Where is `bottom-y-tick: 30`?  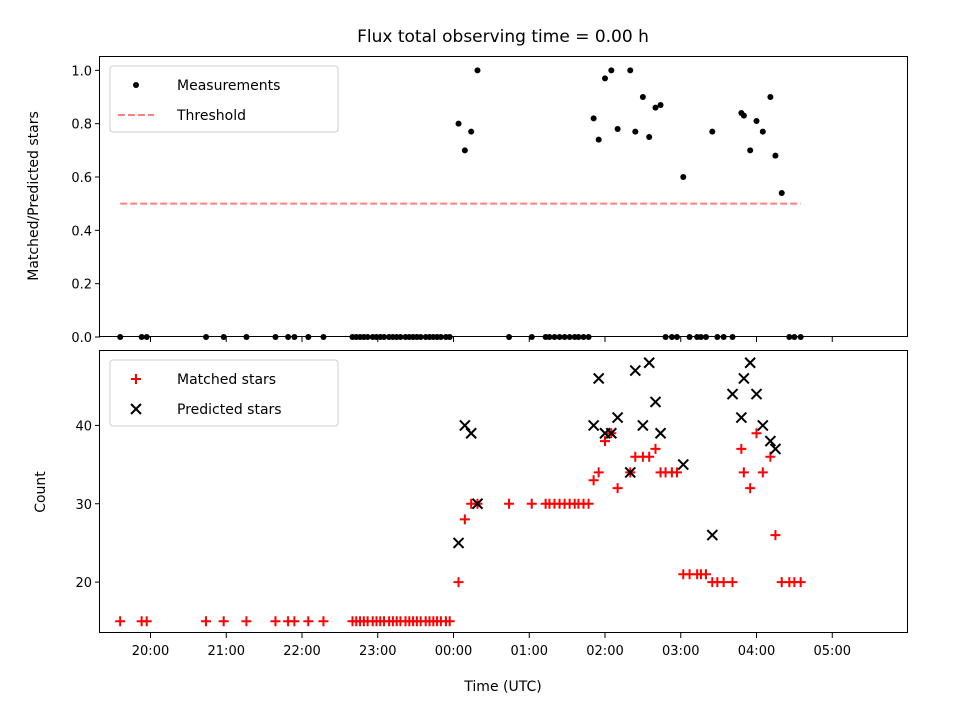
bottom-y-tick: 30 is located at coordinates (87, 505).